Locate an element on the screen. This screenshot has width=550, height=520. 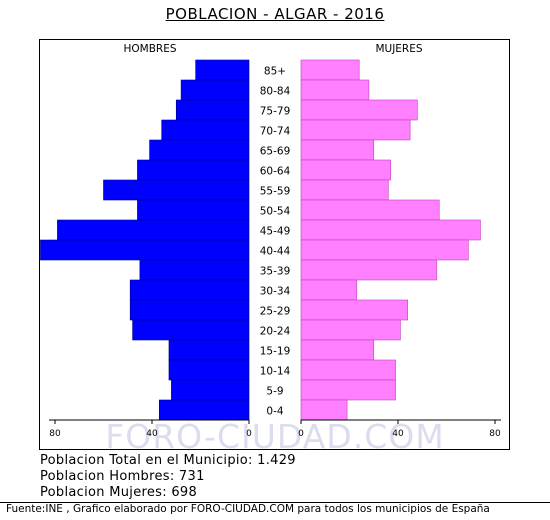
age-group-label: 25-29 is located at coordinates (275, 312).